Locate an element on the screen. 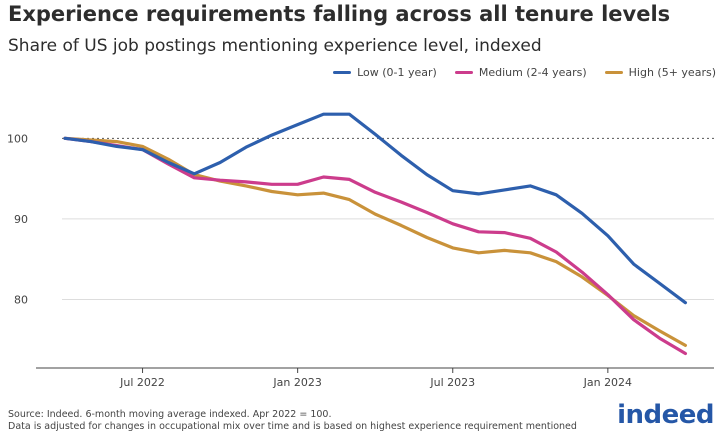  indeed-logo: indeed is located at coordinates (665, 415).